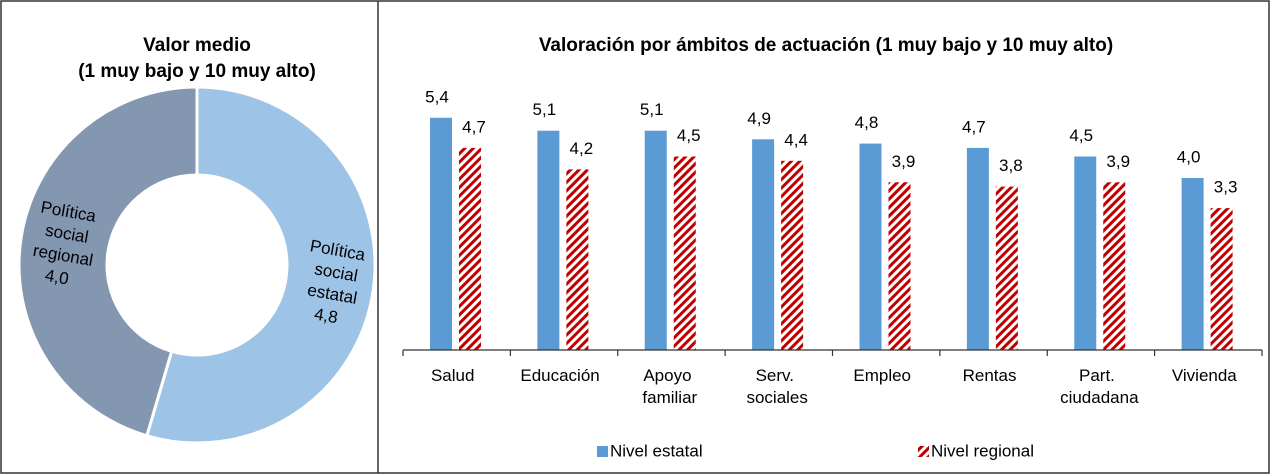 The image size is (1271, 474). What do you see at coordinates (796, 139) in the screenshot?
I see `value-label: 4,4` at bounding box center [796, 139].